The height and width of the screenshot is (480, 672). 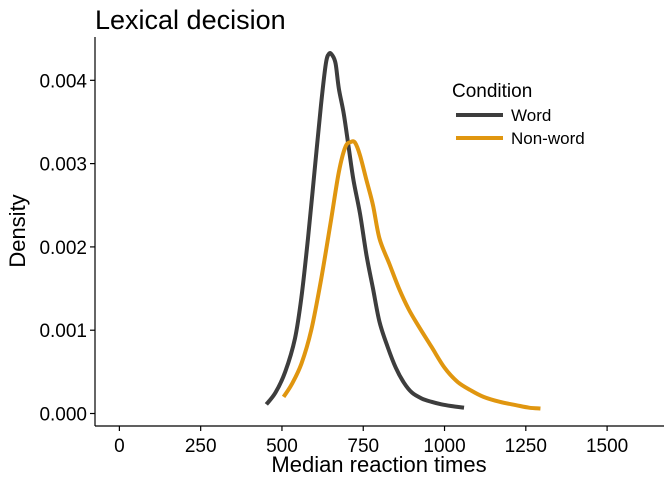 What do you see at coordinates (363, 446) in the screenshot?
I see `x-tick-label: 750` at bounding box center [363, 446].